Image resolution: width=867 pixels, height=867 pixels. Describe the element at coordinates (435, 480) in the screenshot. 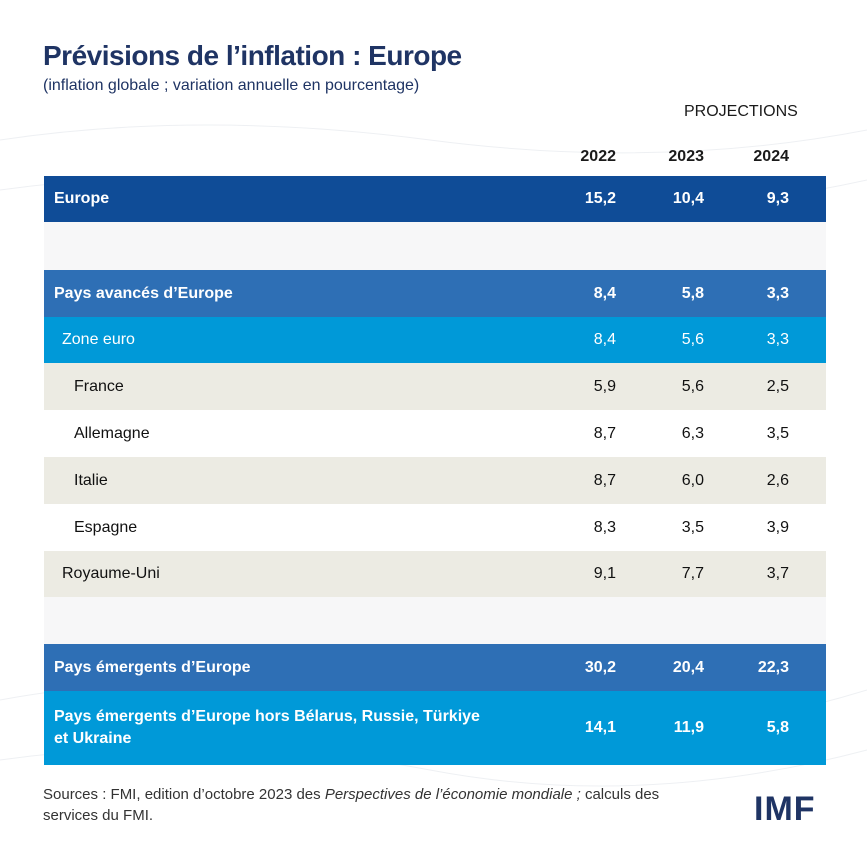

I see `table-row: Italie 8,7 6,0 2,6` at that location.